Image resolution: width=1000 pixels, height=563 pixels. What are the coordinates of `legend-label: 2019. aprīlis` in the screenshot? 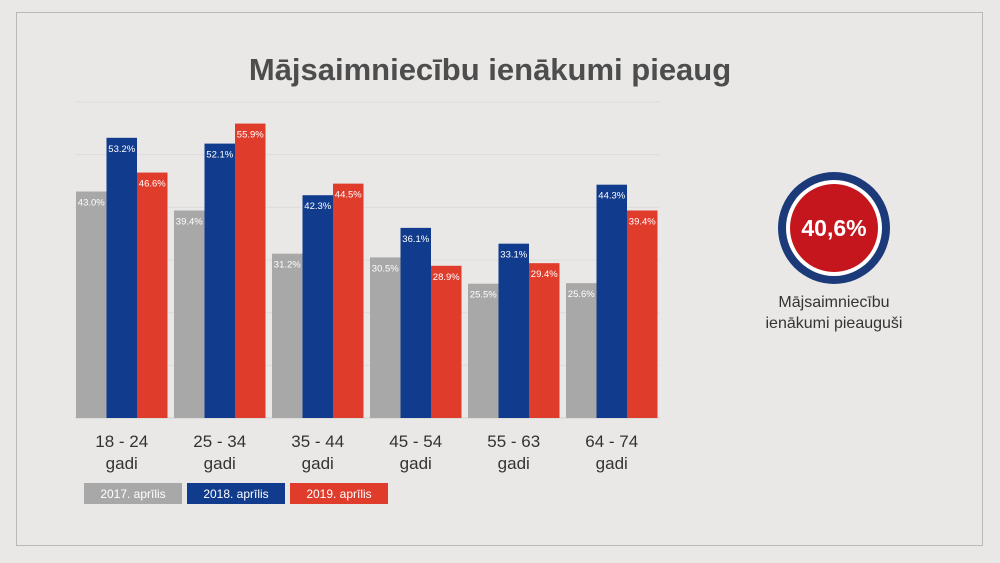 It's located at (338, 494).